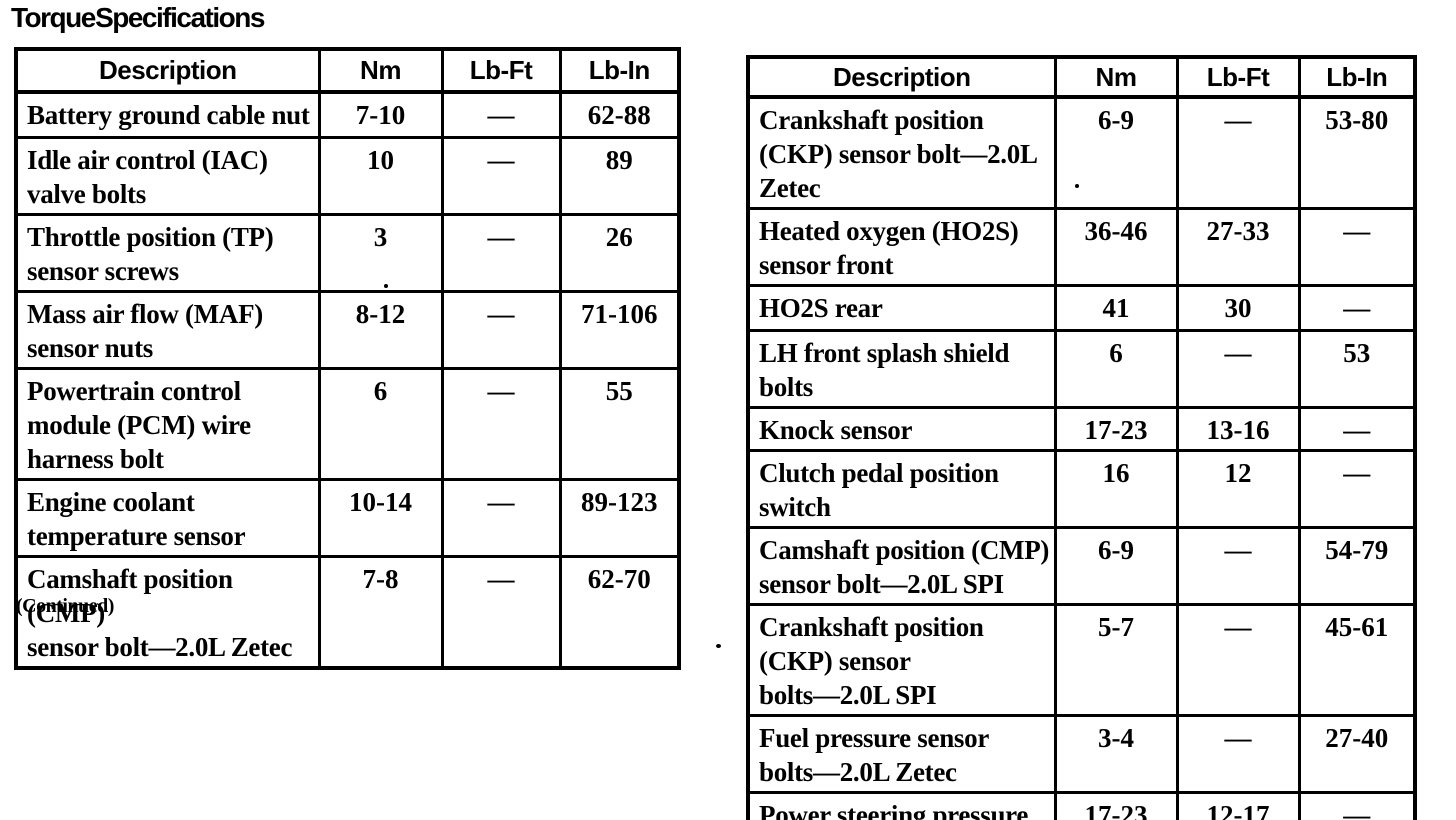 The image size is (1456, 820). Describe the element at coordinates (1357, 369) in the screenshot. I see `value-cell: 53` at that location.